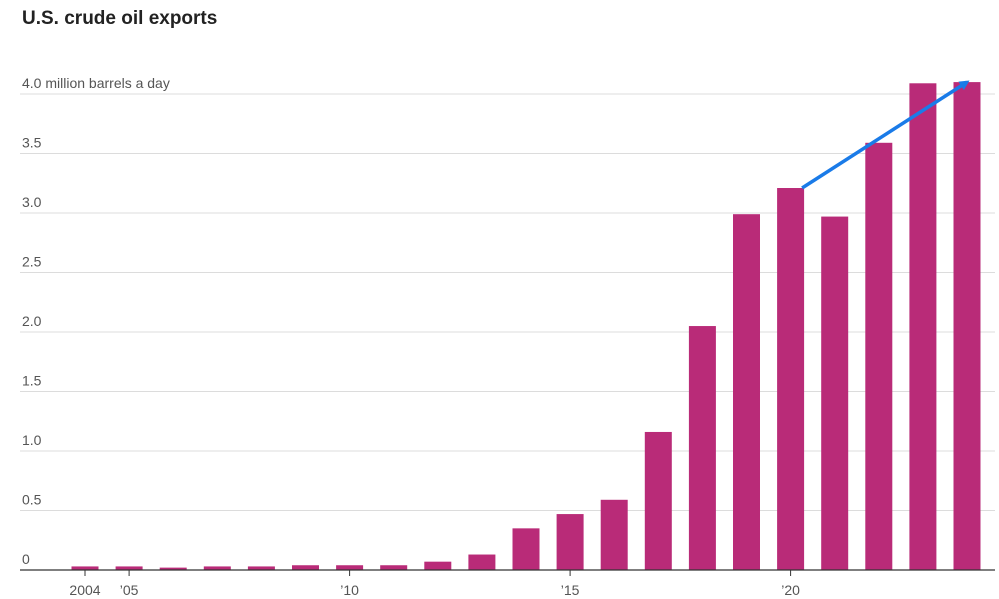  What do you see at coordinates (32, 500) in the screenshot?
I see `y-tick-label: 0.5` at bounding box center [32, 500].